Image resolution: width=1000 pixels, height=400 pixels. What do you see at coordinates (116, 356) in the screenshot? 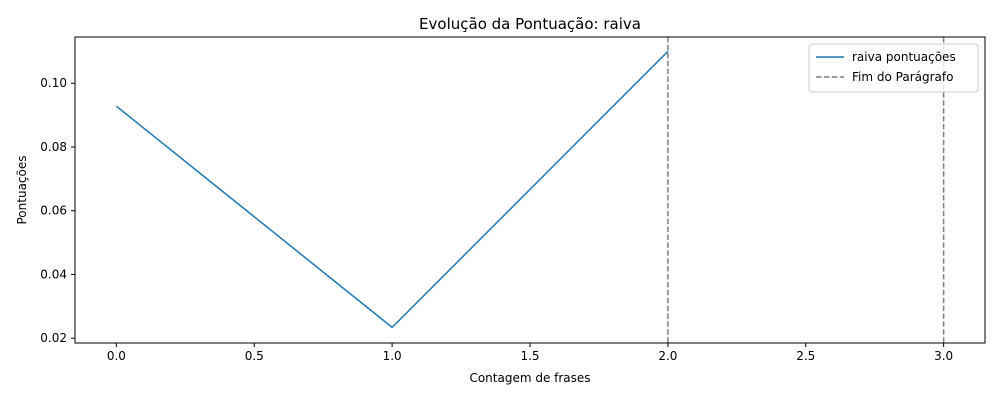
I see `x-tick-label-0: 0.0` at bounding box center [116, 356].